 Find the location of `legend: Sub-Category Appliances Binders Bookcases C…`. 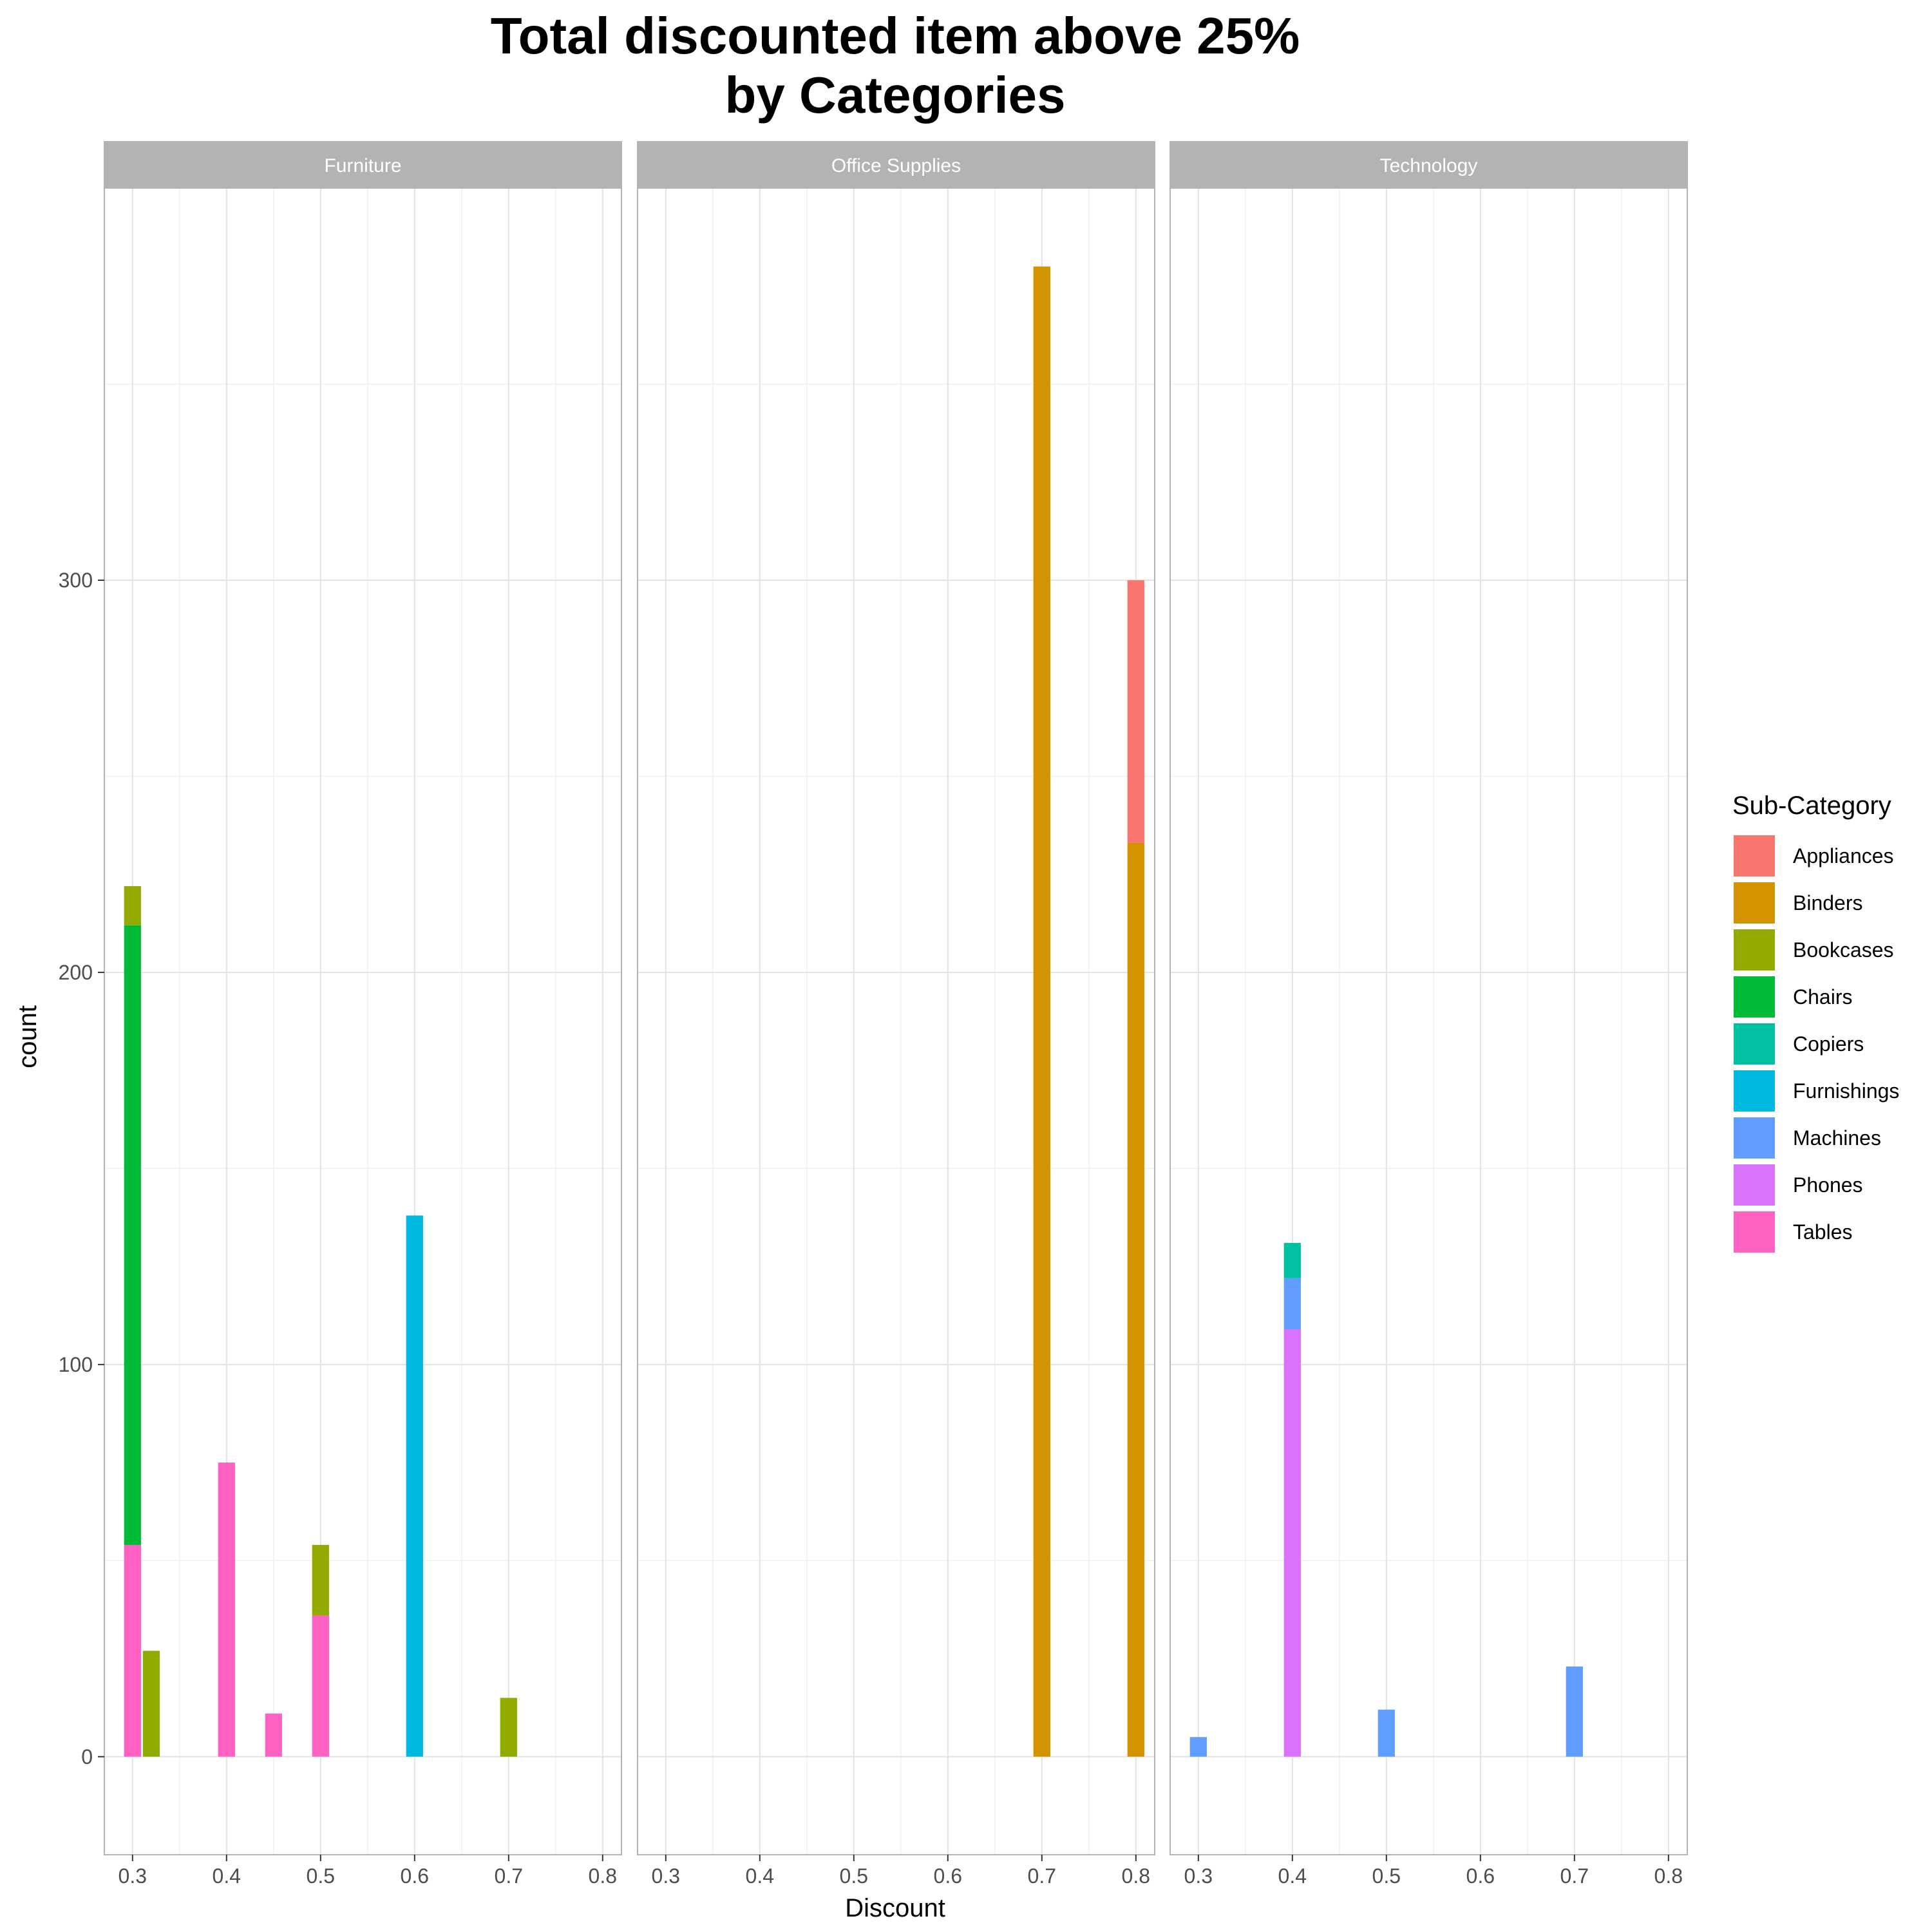

legend: Sub-Category Appliances Binders Bookcases C… is located at coordinates (1816, 1022).